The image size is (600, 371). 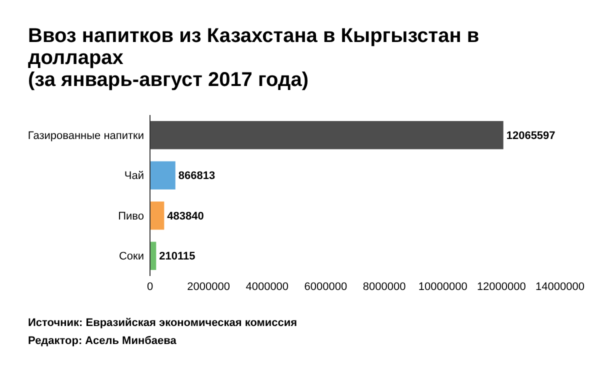 What do you see at coordinates (150, 287) in the screenshot?
I see `x-tick-label: 0` at bounding box center [150, 287].